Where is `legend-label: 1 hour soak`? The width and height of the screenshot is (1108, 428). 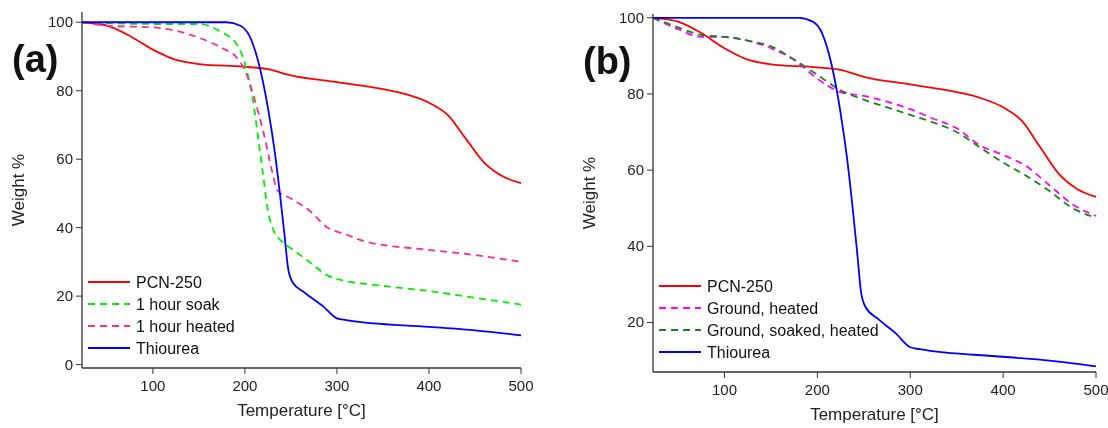
legend-label: 1 hour soak is located at coordinates (178, 304).